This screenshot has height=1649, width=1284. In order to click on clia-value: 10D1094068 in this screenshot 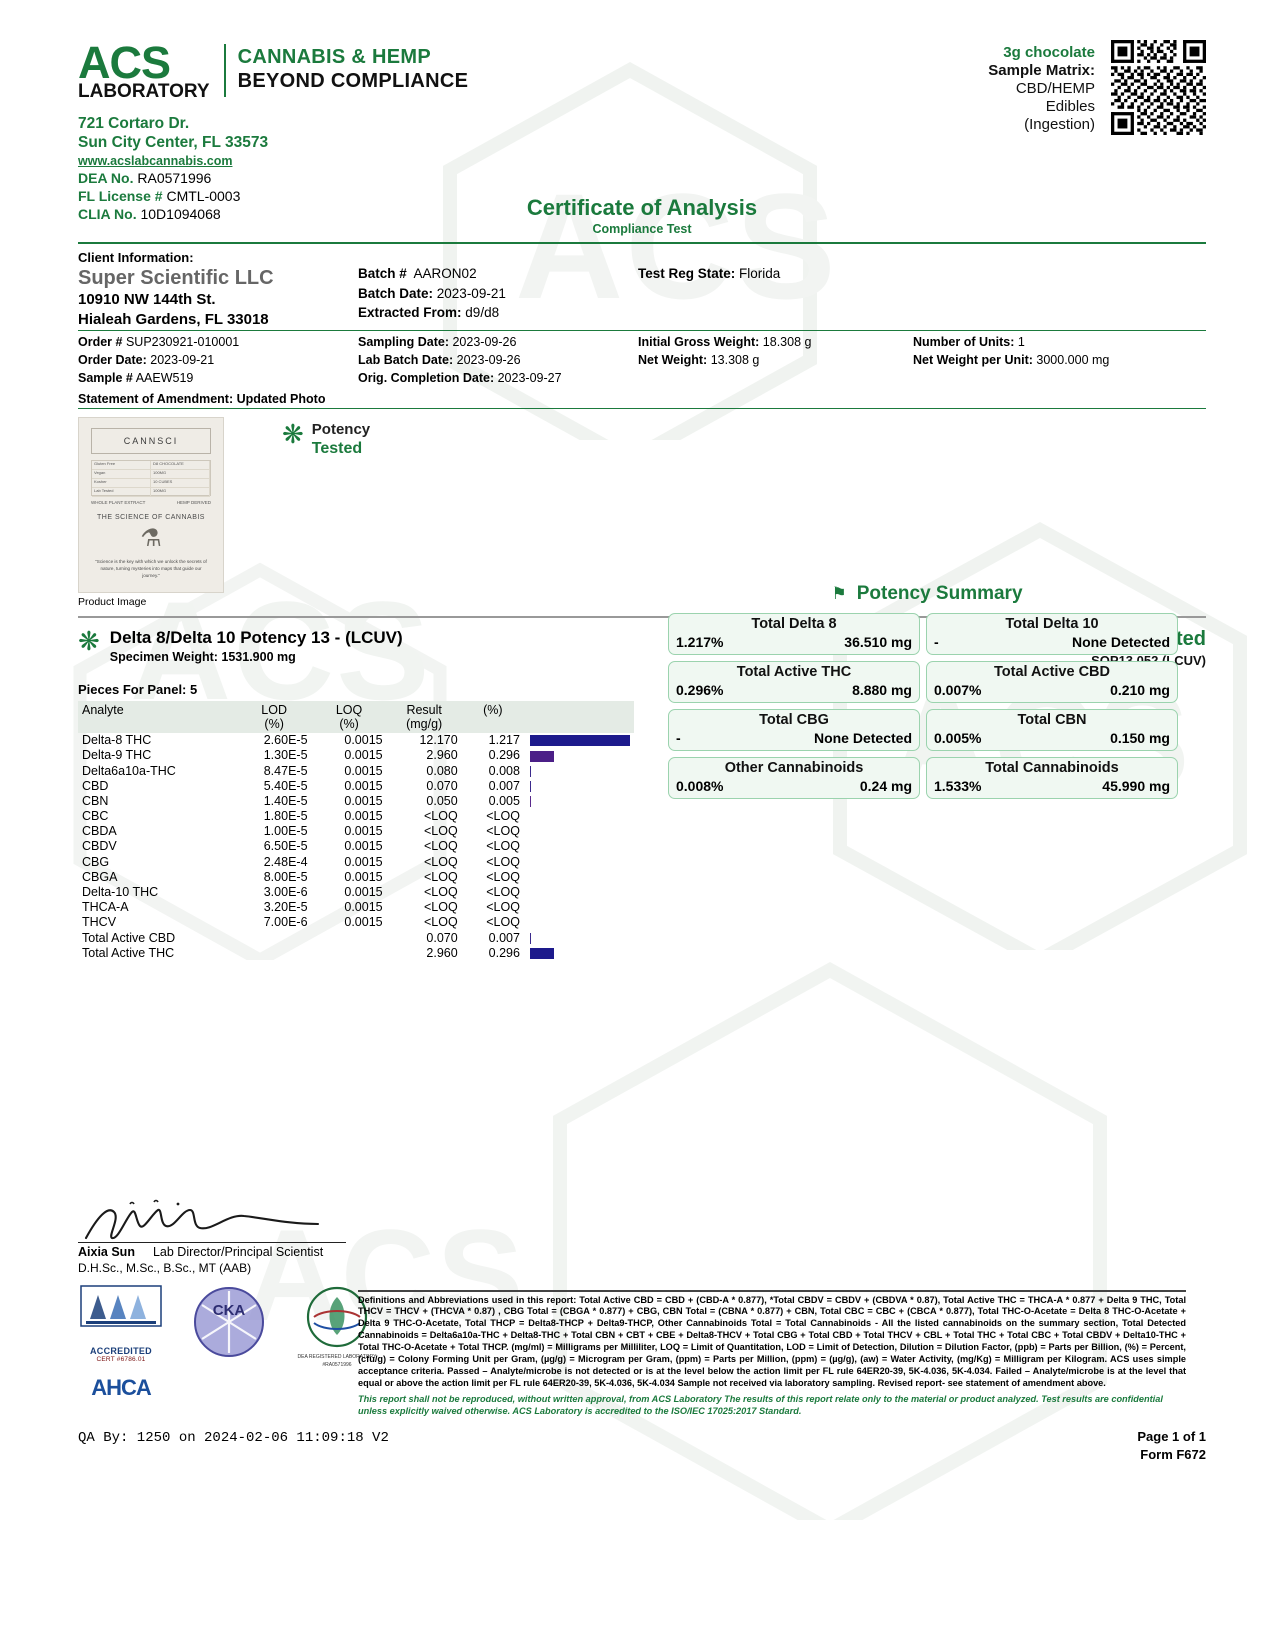, I will do `click(180, 214)`.